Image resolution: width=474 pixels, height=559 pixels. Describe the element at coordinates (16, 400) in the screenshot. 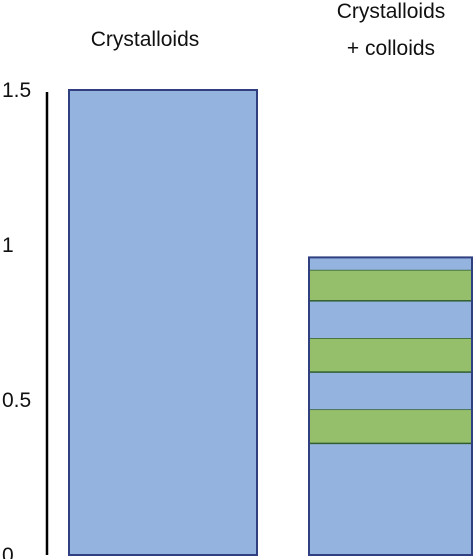

I see `y-tick-label: 0.5` at that location.